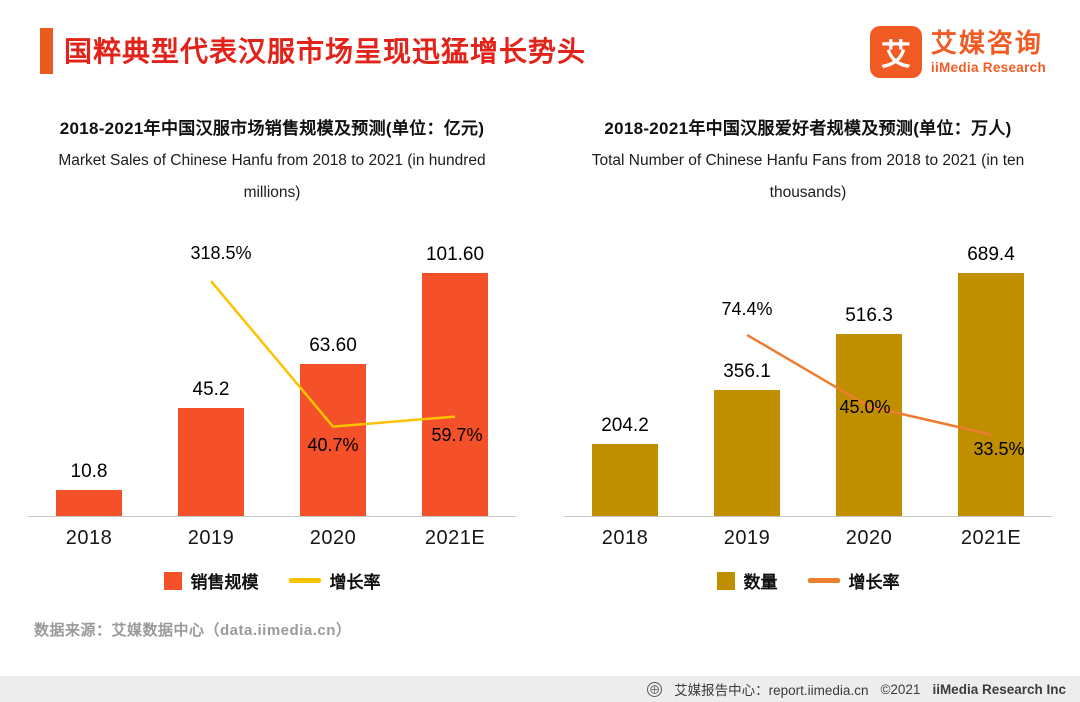  What do you see at coordinates (747, 308) in the screenshot?
I see `growth-rate-label: 74.4%` at bounding box center [747, 308].